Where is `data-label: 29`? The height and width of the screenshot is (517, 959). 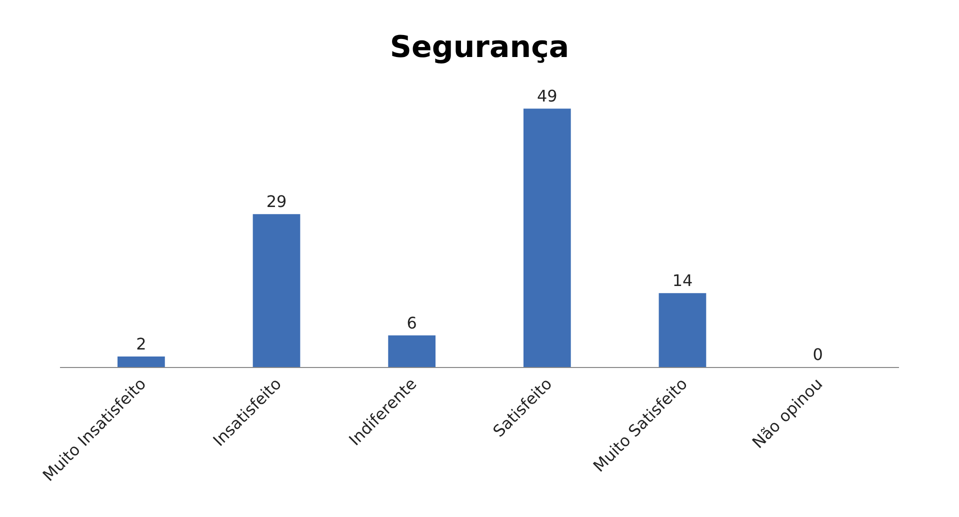 data-label: 29 is located at coordinates (276, 202).